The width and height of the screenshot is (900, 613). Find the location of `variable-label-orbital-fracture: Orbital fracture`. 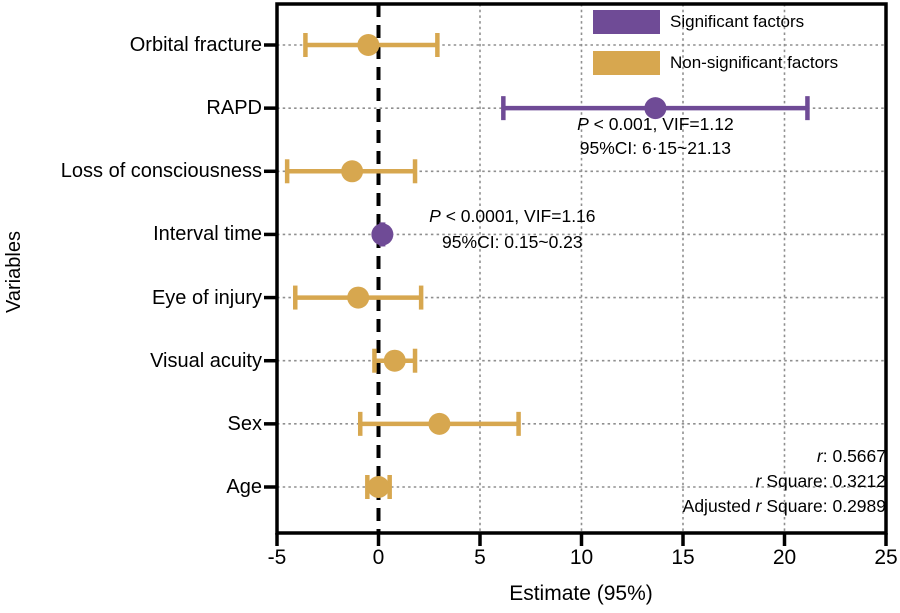

variable-label-orbital-fracture: Orbital fracture is located at coordinates (195, 45).